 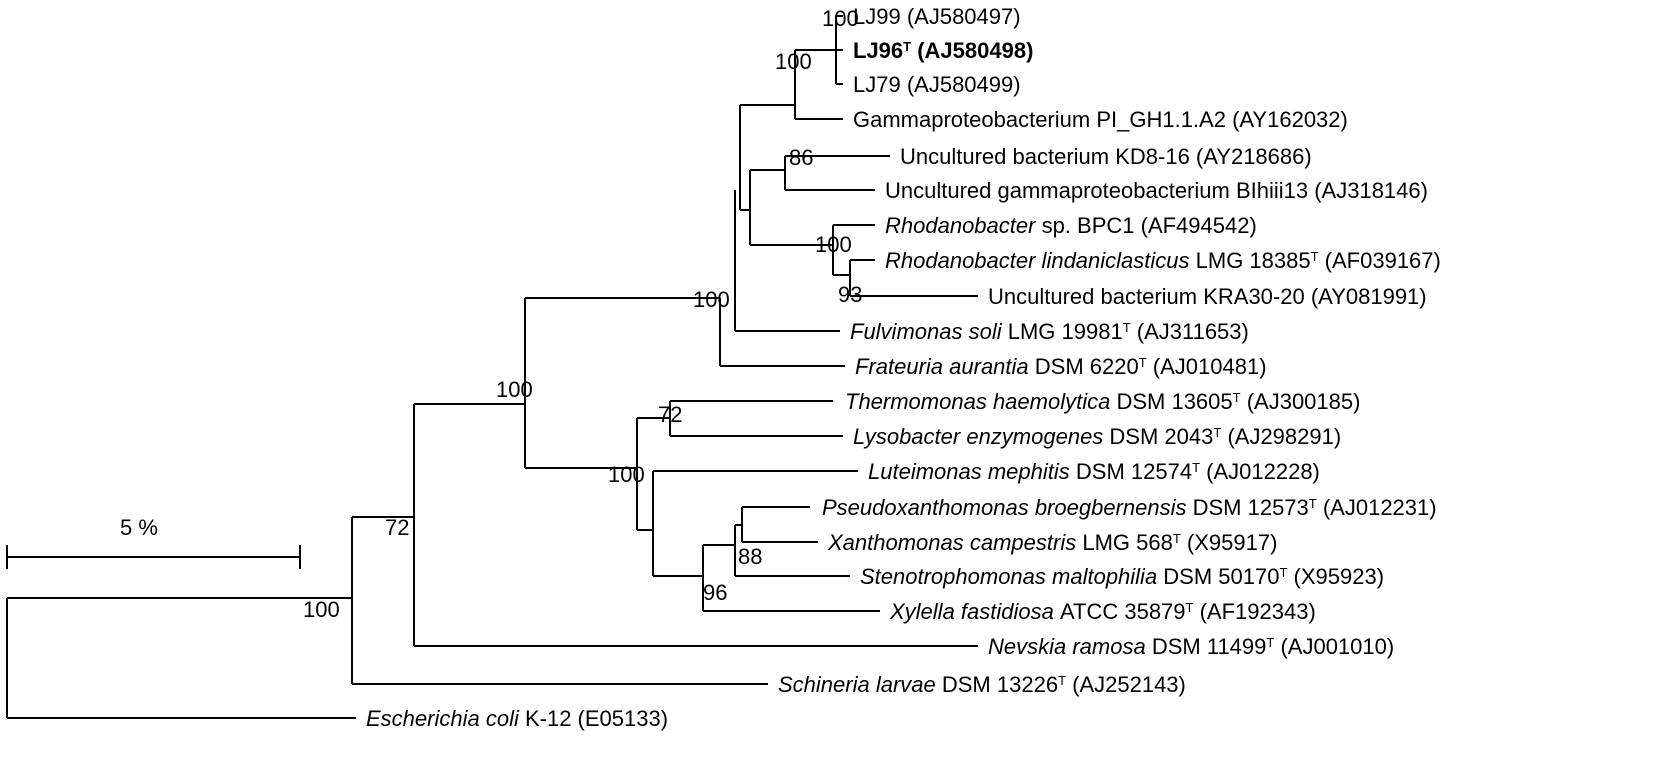 What do you see at coordinates (1127, 542) in the screenshot?
I see `taxon-strain: LMG 568` at bounding box center [1127, 542].